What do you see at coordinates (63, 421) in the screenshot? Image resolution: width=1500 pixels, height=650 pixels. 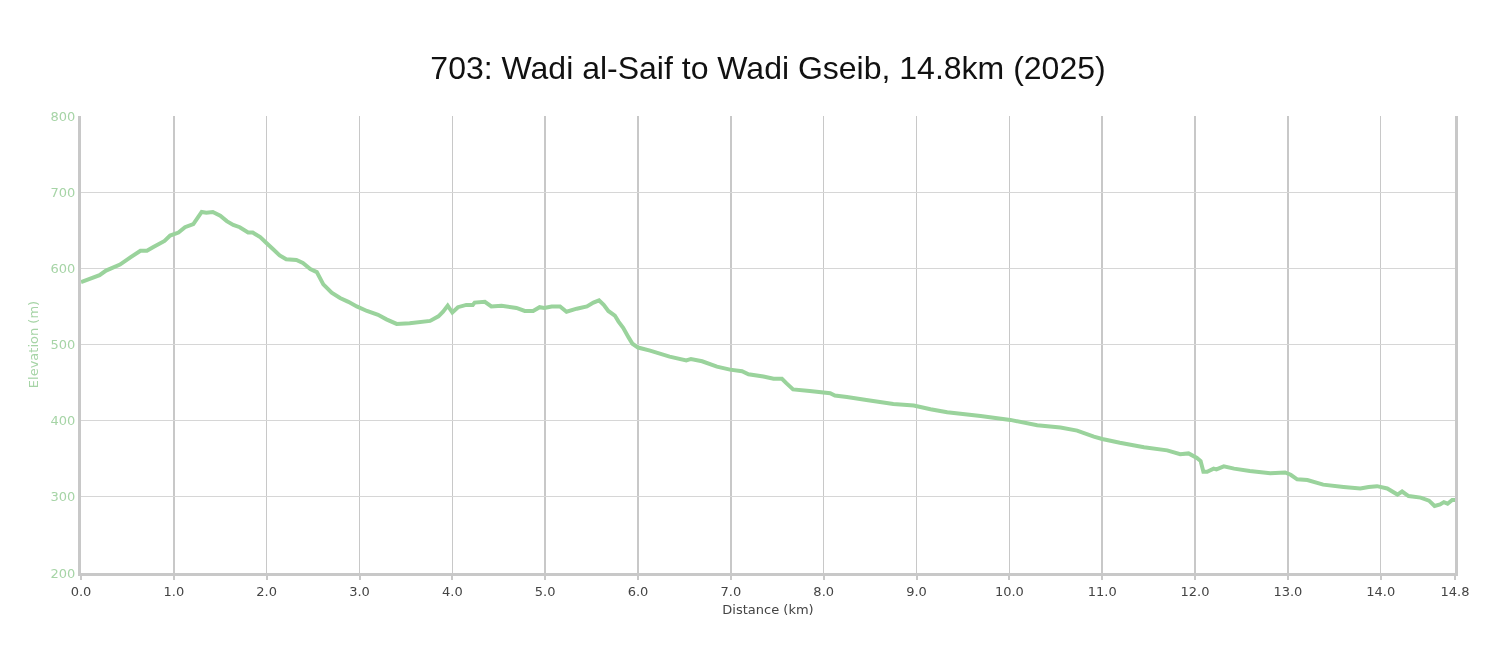 I see `y-tick-label: 400` at bounding box center [63, 421].